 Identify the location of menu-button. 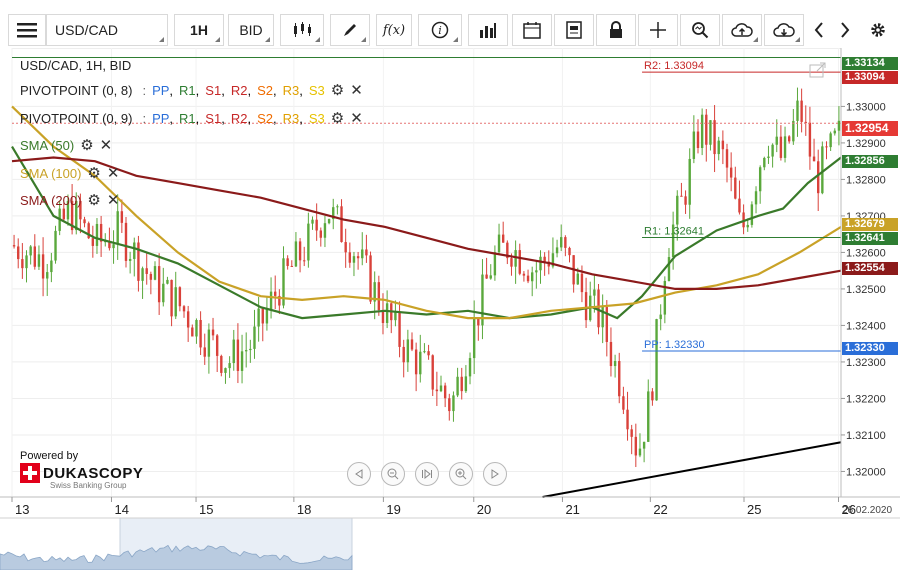
(27, 30).